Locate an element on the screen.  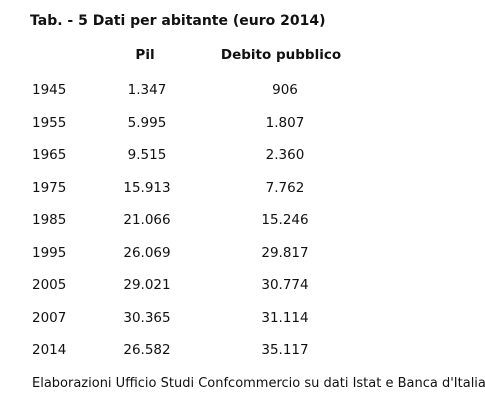
cell-year: 2005 is located at coordinates (49, 285).